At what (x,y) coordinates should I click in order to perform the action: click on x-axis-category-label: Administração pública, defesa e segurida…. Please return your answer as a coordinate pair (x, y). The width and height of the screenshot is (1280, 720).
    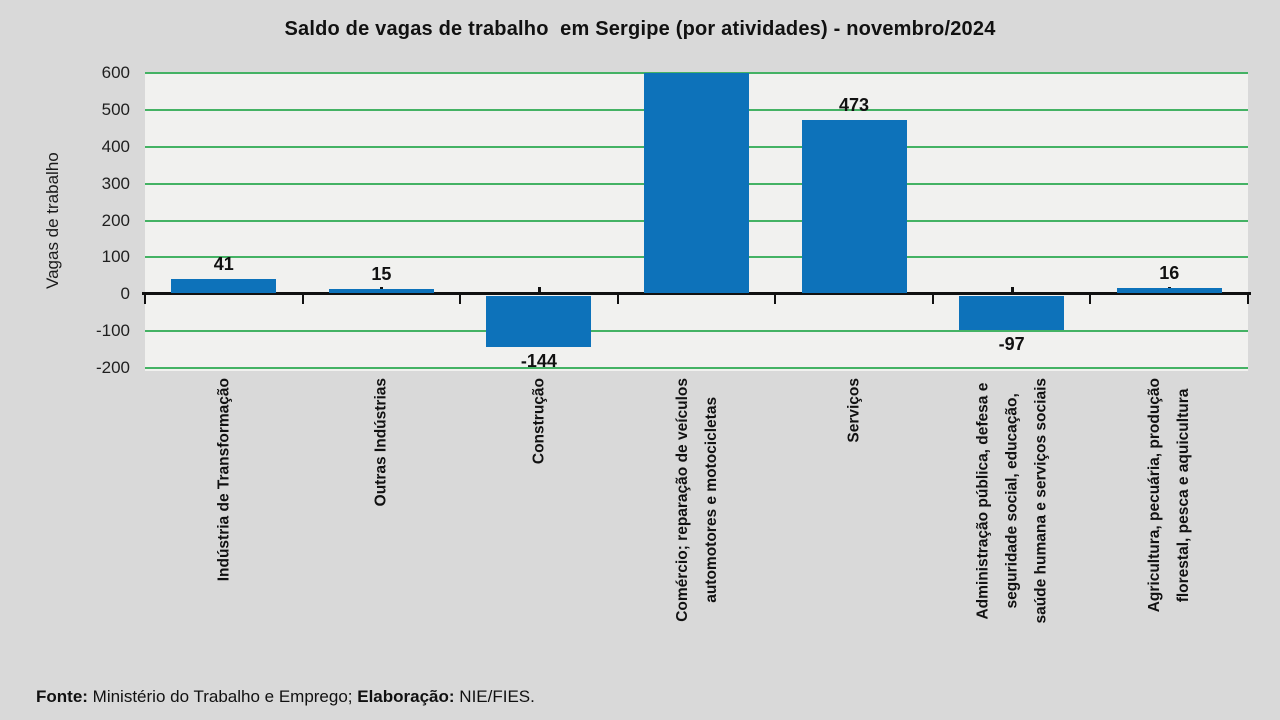
    Looking at the image, I should click on (1012, 501).